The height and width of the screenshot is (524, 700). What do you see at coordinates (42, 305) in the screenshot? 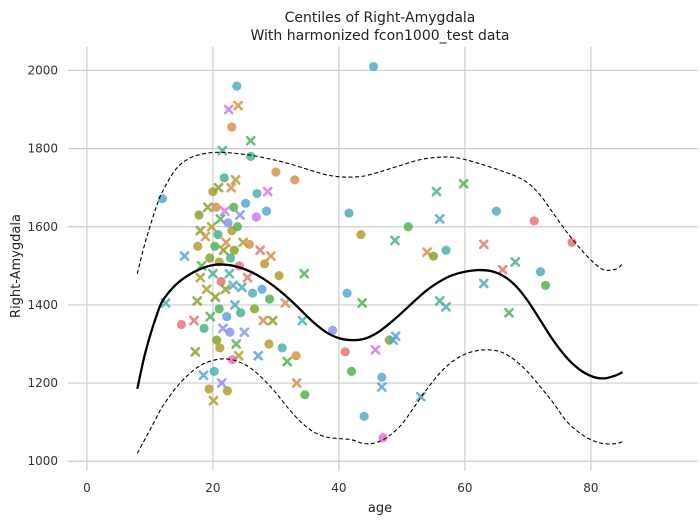
I see `y-tick-label: 1400` at bounding box center [42, 305].